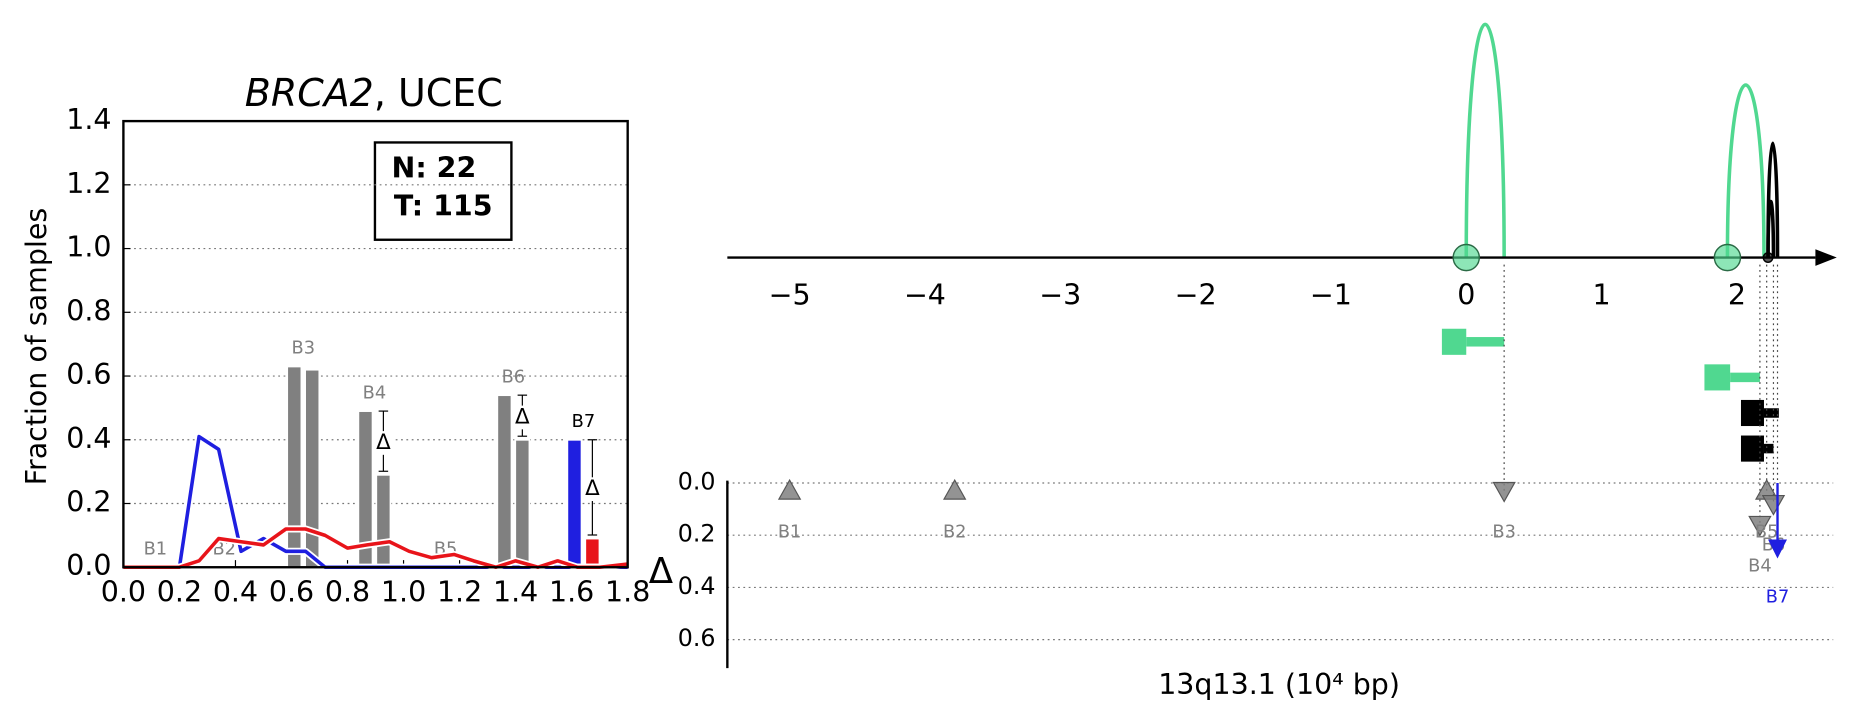 The image size is (1851, 718). Describe the element at coordinates (88, 310) in the screenshot. I see `y-tick-label: 0.8` at that location.